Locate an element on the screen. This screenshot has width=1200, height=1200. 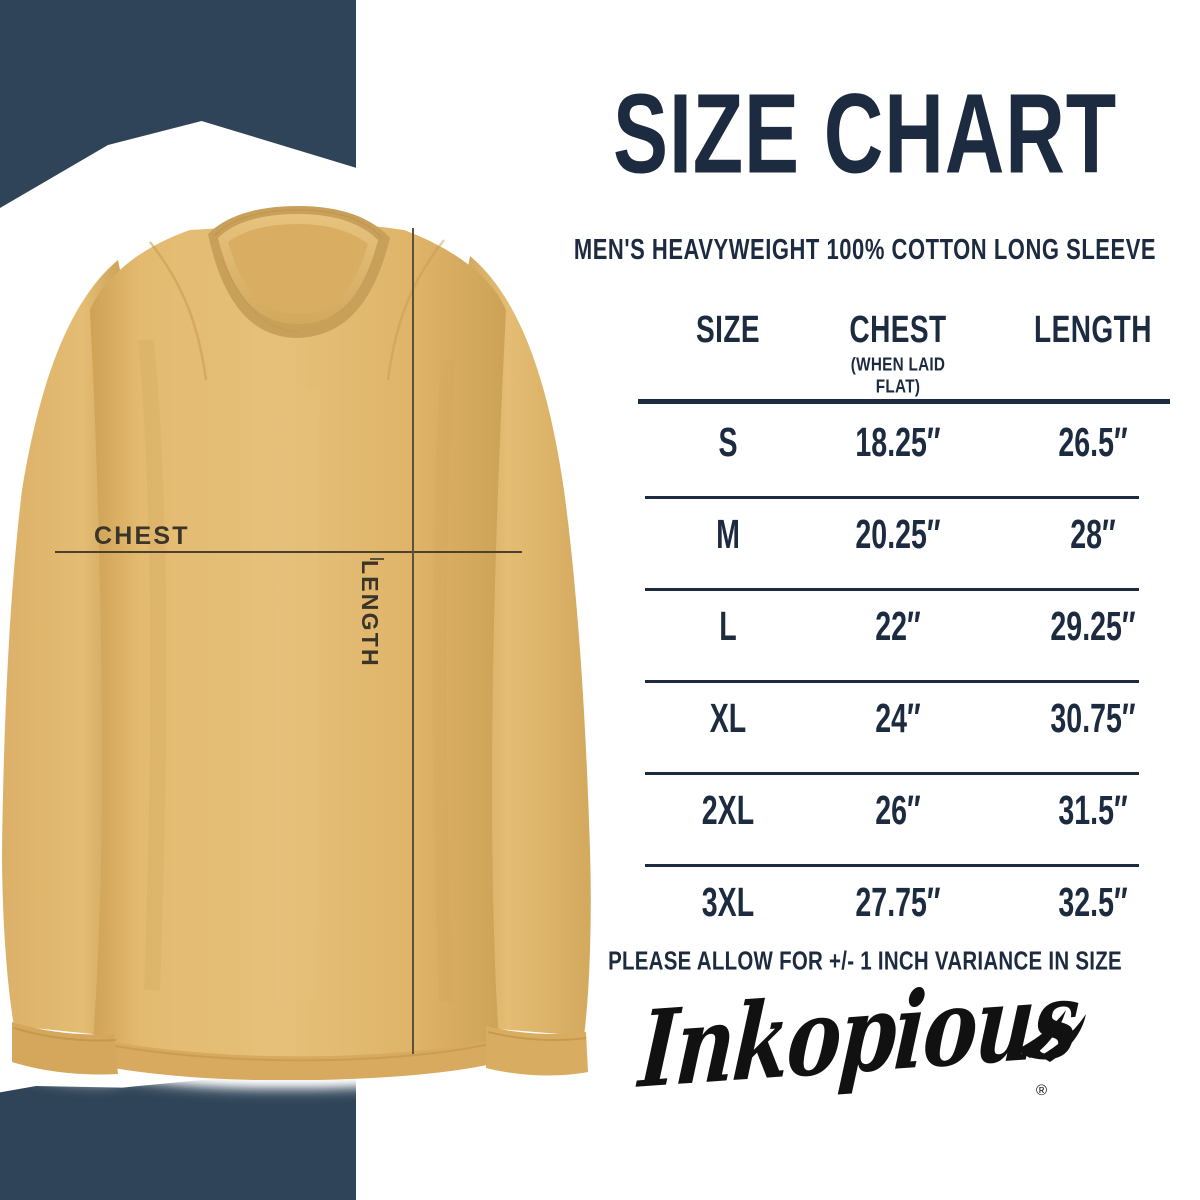
cell-length: 30.75″ is located at coordinates (1093, 719).